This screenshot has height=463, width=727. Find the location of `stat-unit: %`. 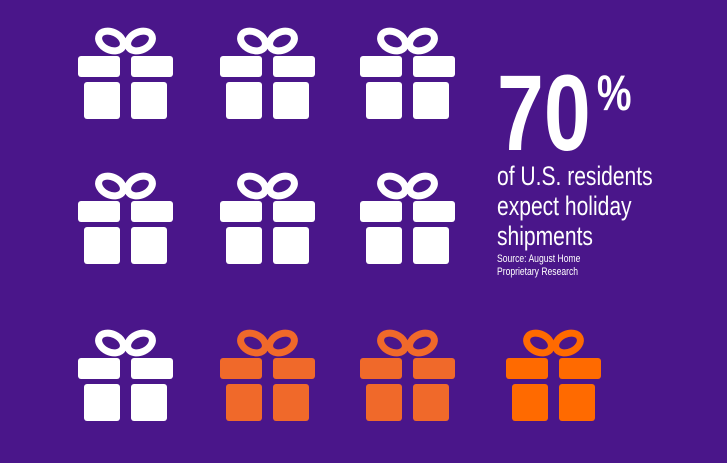

stat-unit: % is located at coordinates (614, 92).